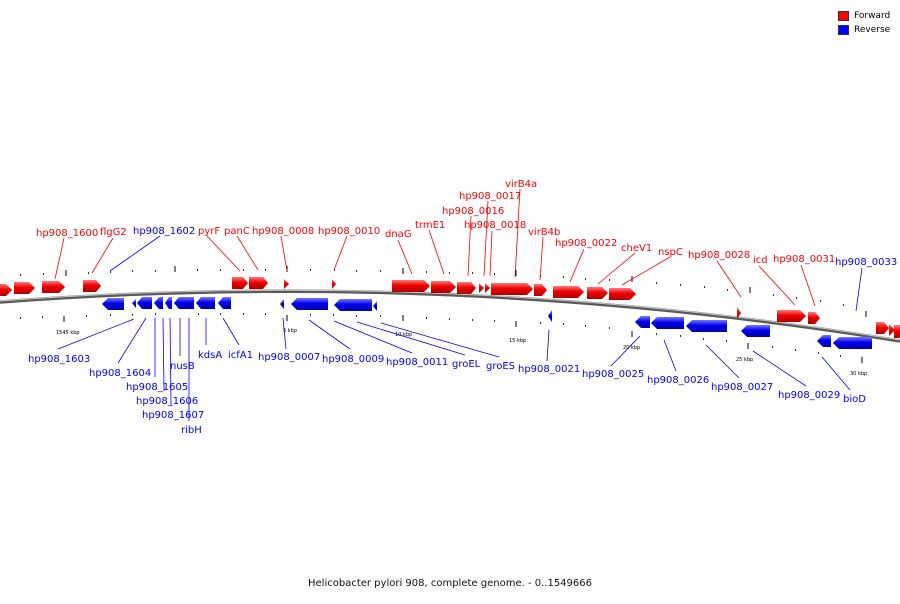  What do you see at coordinates (473, 211) in the screenshot?
I see `gene-label: hp908_0016` at bounding box center [473, 211].